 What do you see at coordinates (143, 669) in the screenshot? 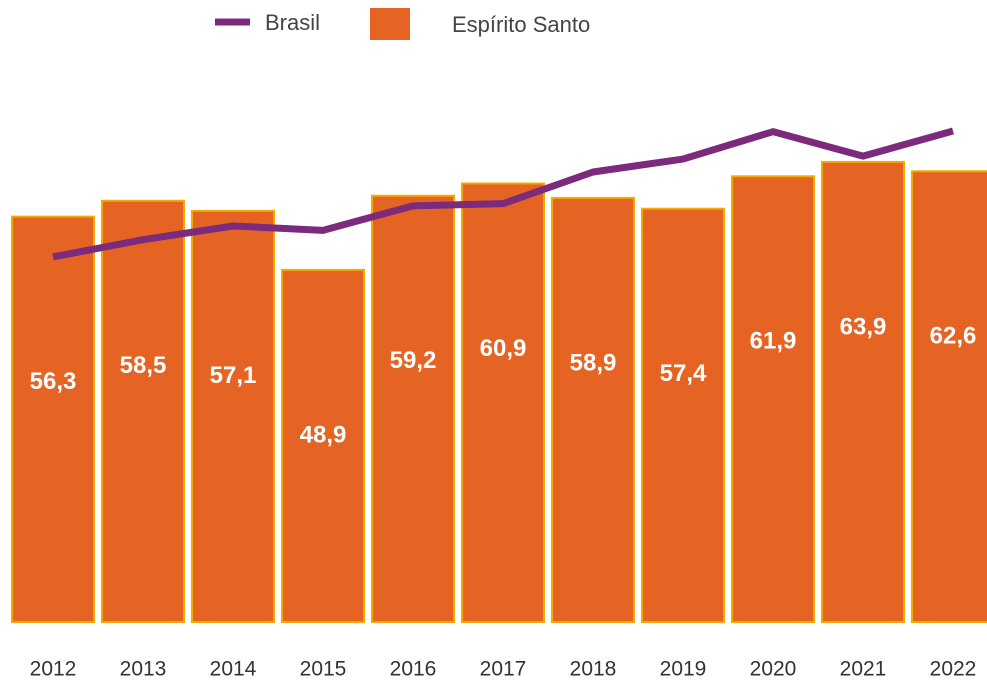
I see `x-tick-label: 2013` at bounding box center [143, 669].